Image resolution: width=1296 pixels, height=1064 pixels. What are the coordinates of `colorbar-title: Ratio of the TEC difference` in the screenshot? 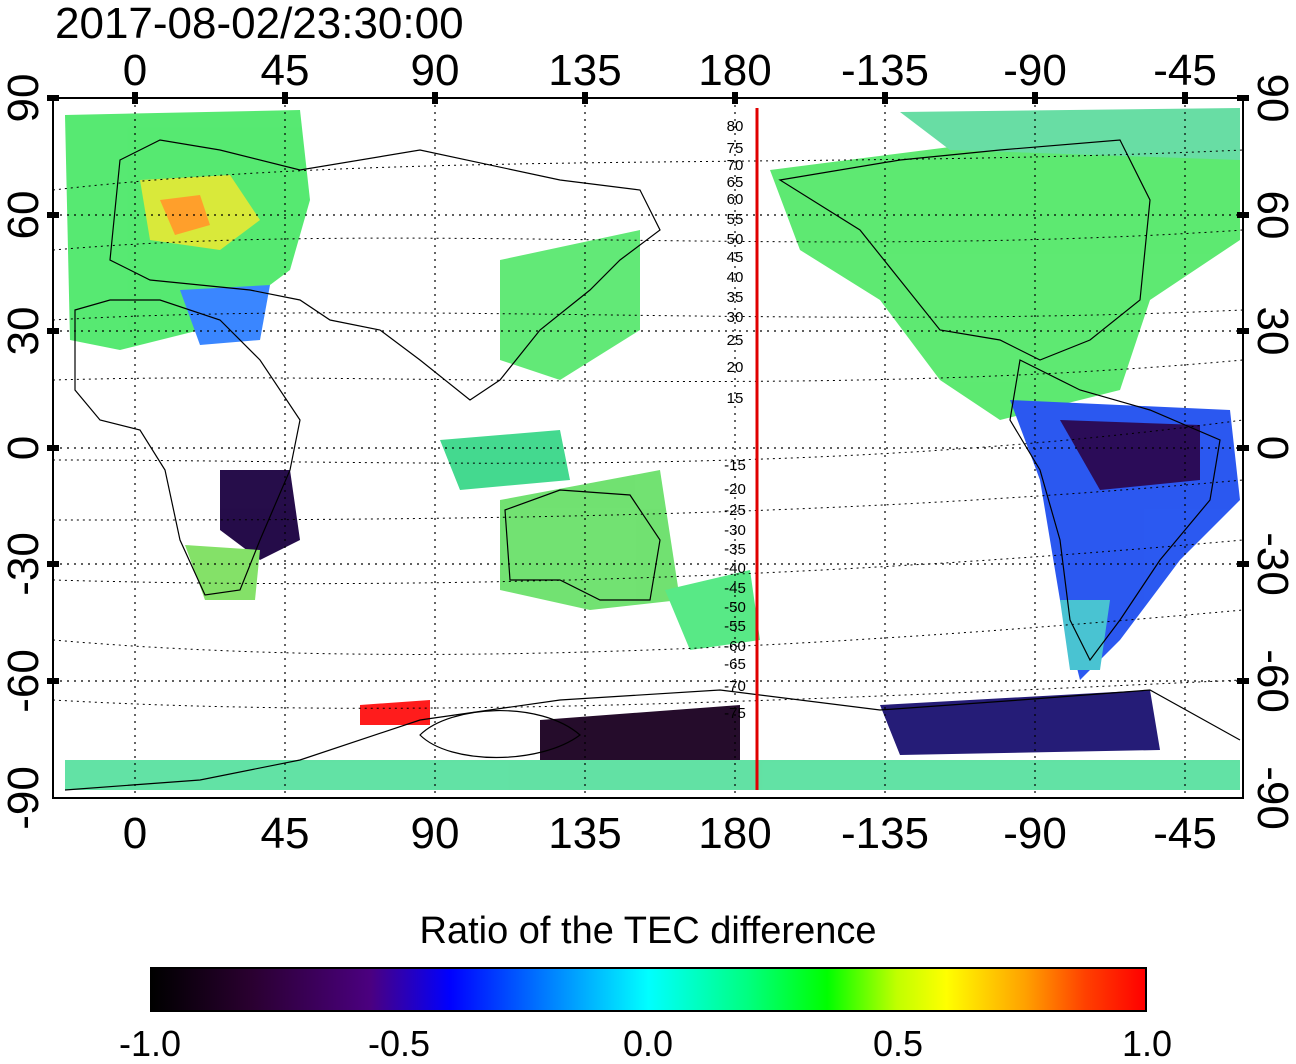 It's located at (648, 931).